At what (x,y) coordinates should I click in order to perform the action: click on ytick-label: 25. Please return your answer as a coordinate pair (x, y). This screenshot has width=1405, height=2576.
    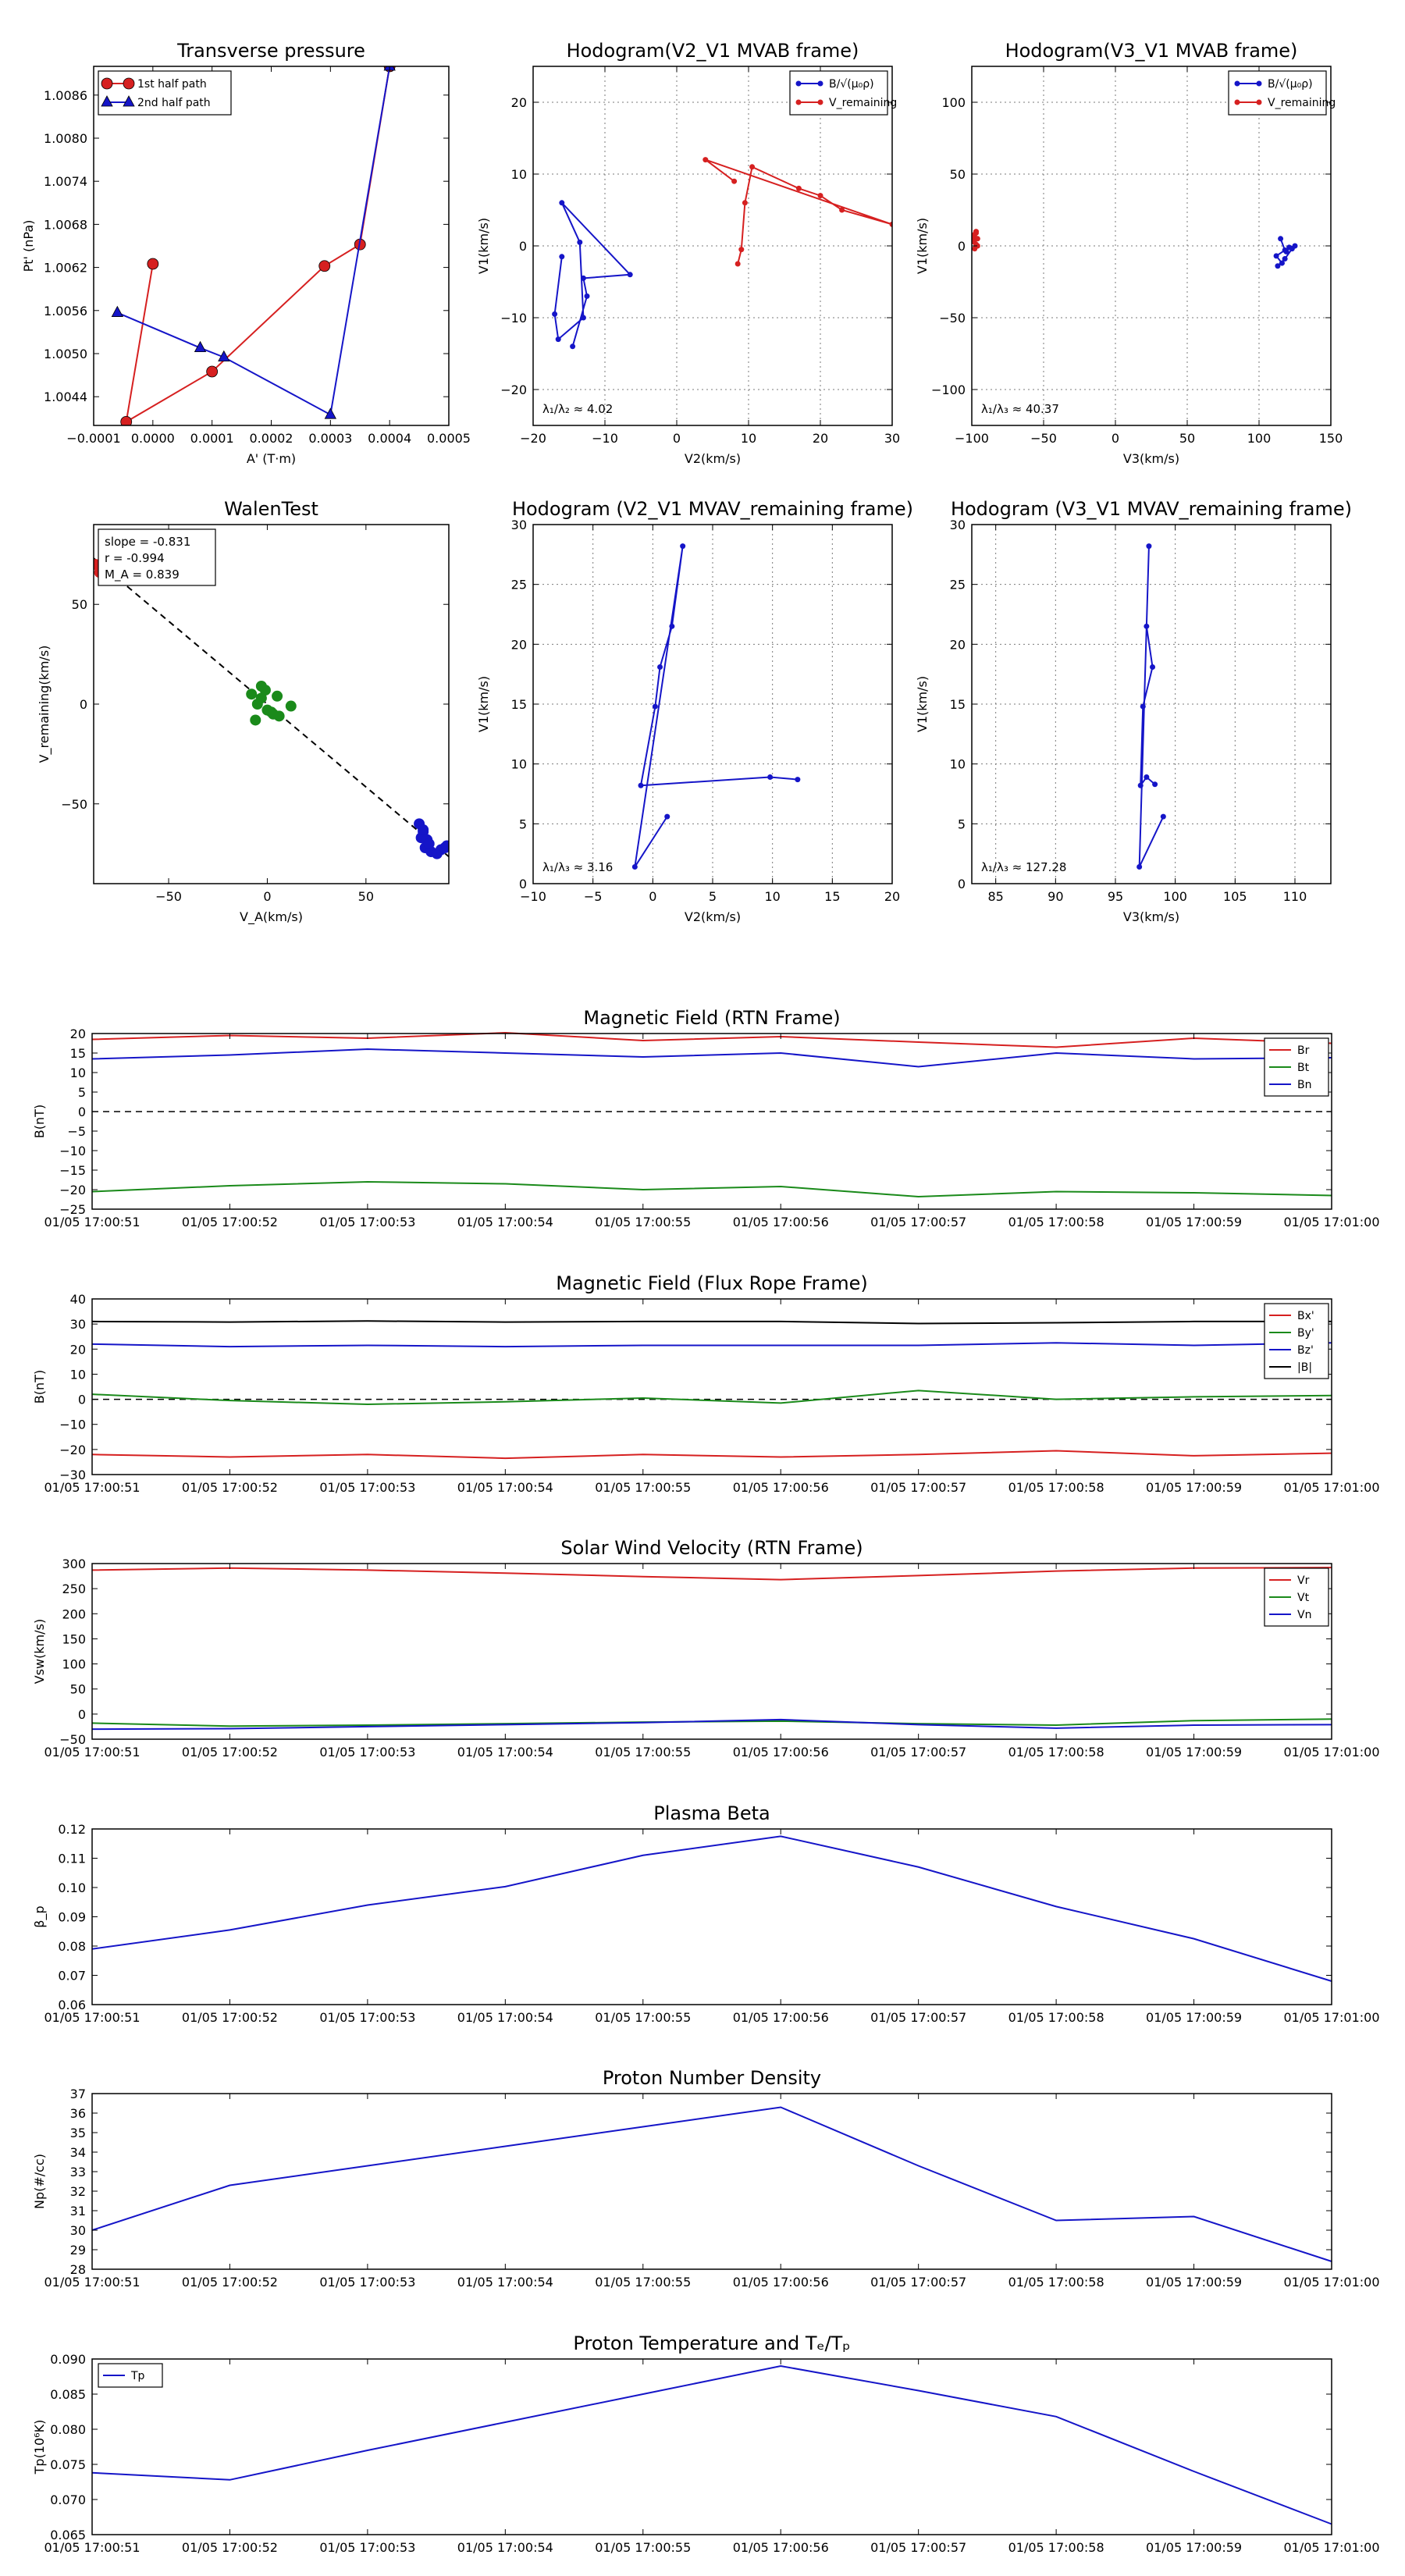
    Looking at the image, I should click on (958, 585).